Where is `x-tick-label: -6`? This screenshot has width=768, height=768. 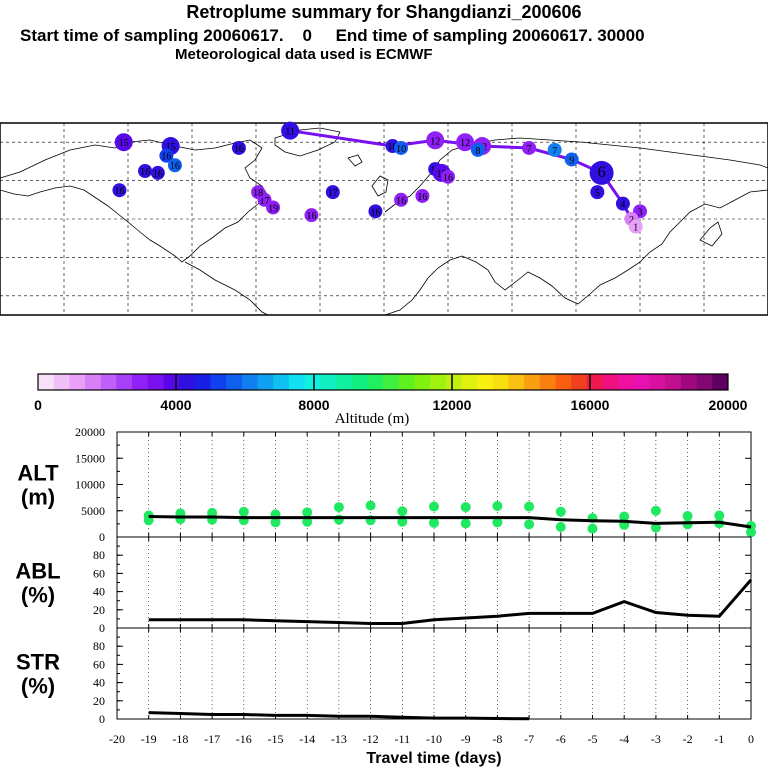
x-tick-label: -6 is located at coordinates (561, 739).